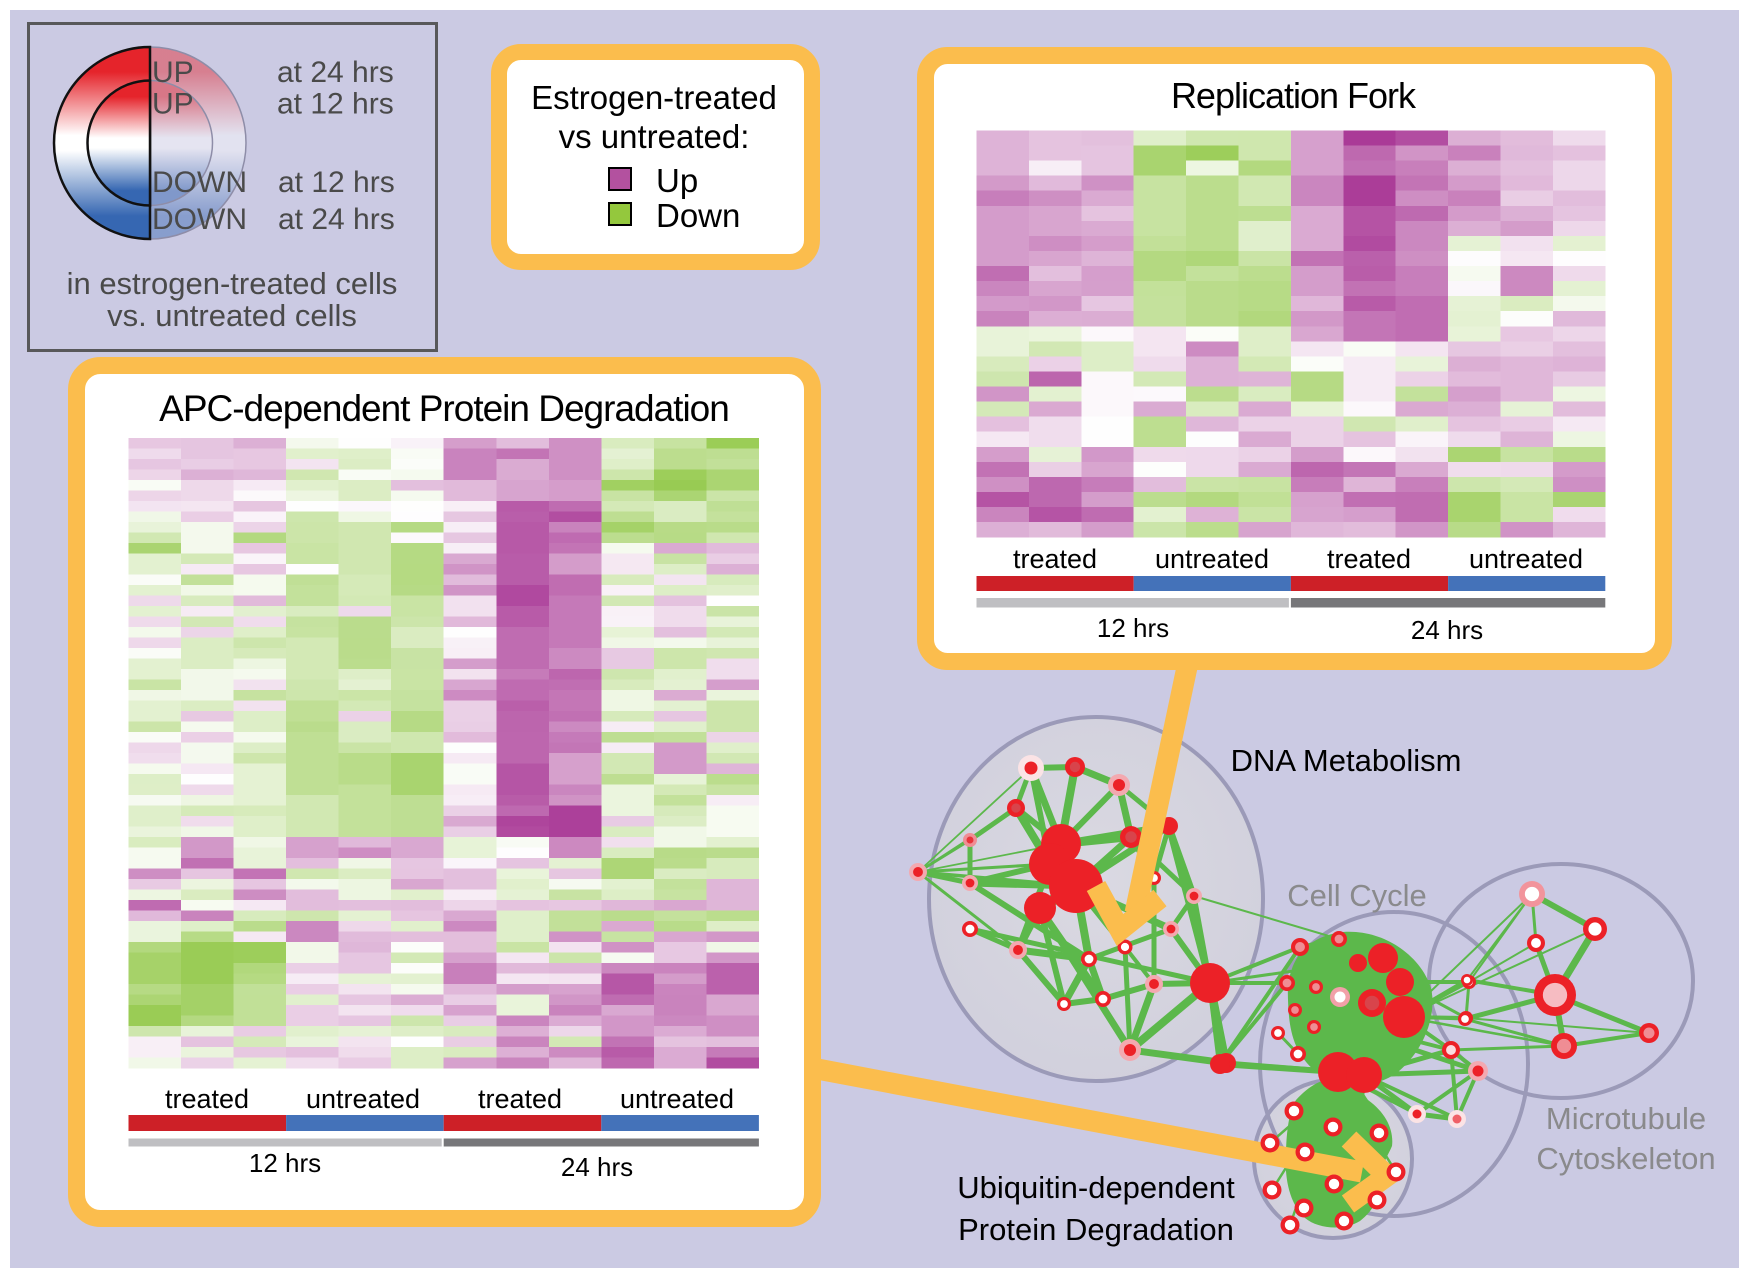 The height and width of the screenshot is (1279, 1750). I want to click on svg-text: Protein Degradation, so click(1096, 1229).